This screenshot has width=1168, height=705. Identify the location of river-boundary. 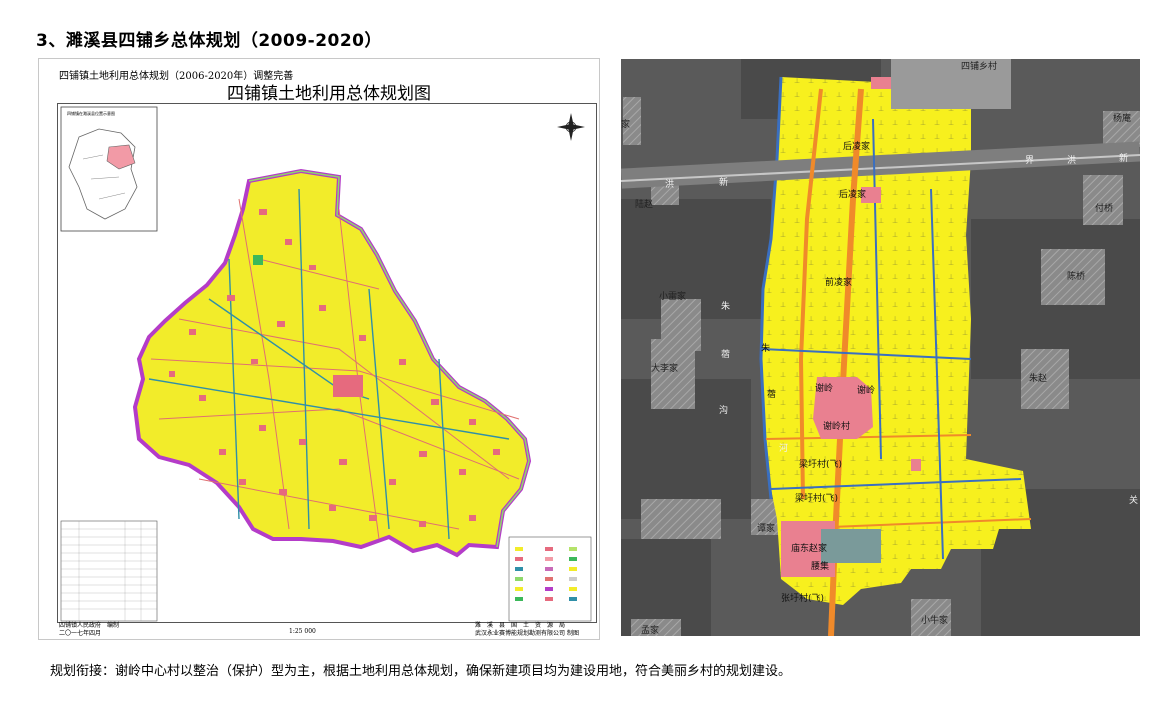
(389, 359).